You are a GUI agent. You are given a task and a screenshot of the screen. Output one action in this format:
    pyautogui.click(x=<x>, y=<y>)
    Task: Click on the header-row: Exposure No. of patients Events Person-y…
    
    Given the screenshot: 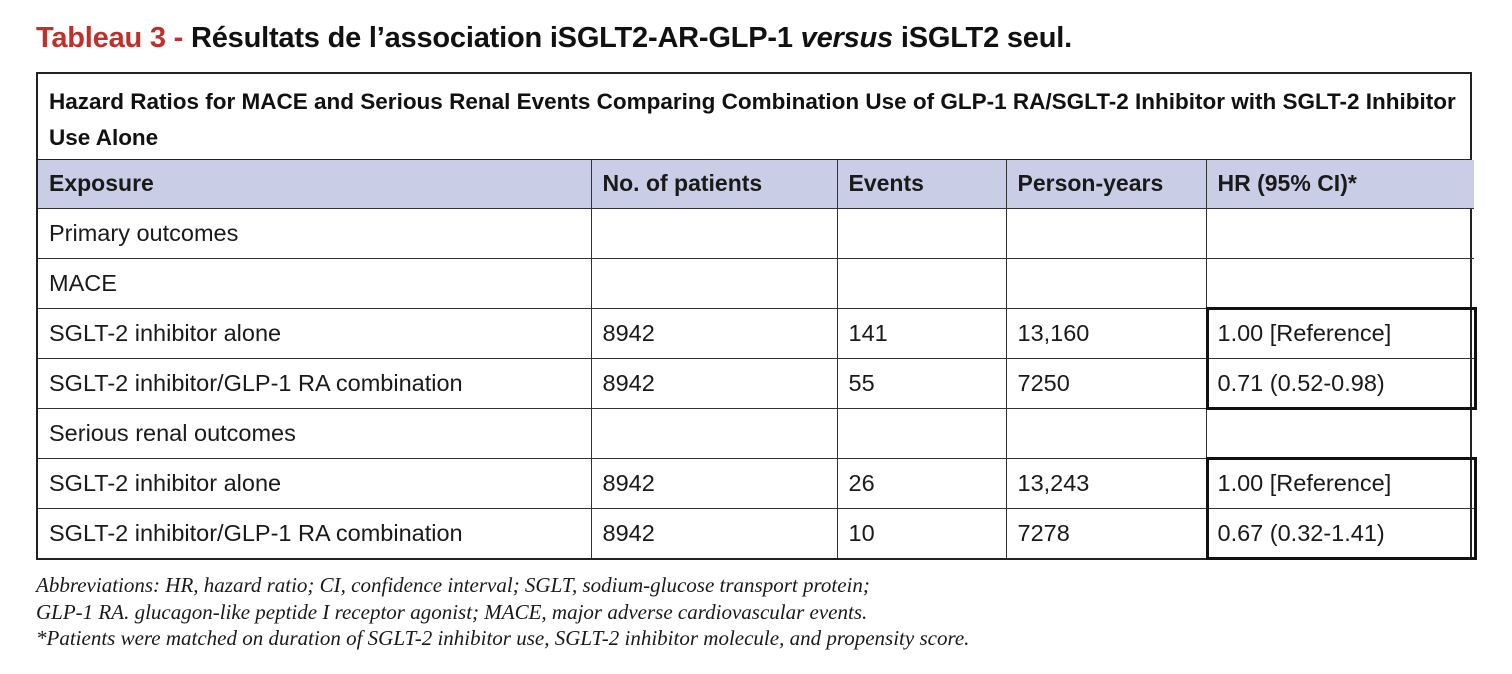 What is the action you would take?
    pyautogui.click(x=756, y=184)
    